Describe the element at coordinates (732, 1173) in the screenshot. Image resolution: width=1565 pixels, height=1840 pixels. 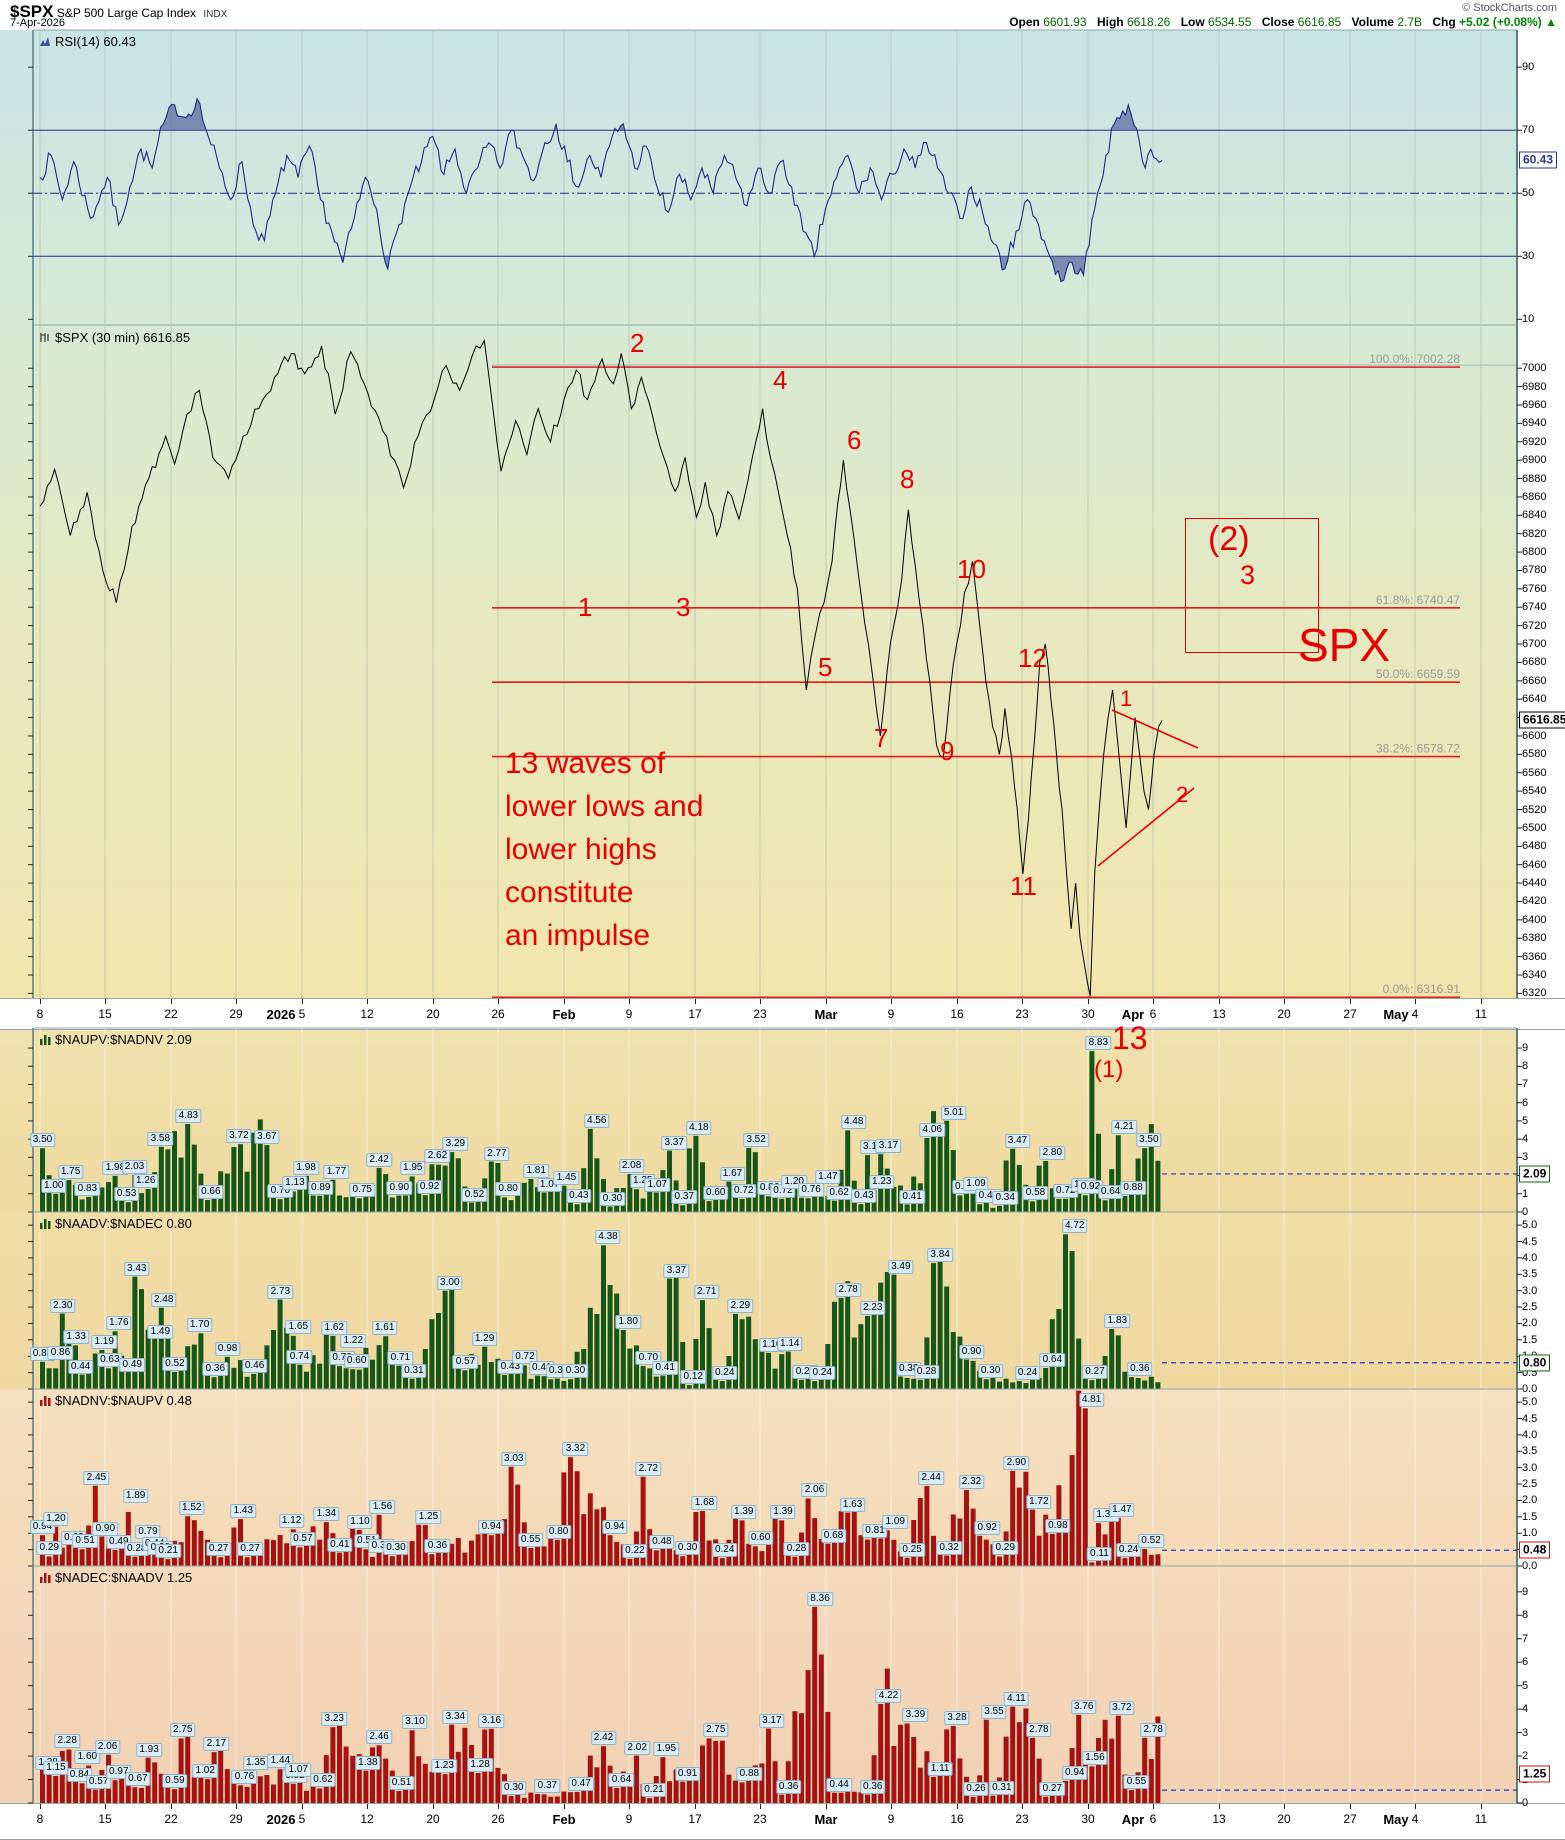
I see `bar-value-callout: 1.67` at that location.